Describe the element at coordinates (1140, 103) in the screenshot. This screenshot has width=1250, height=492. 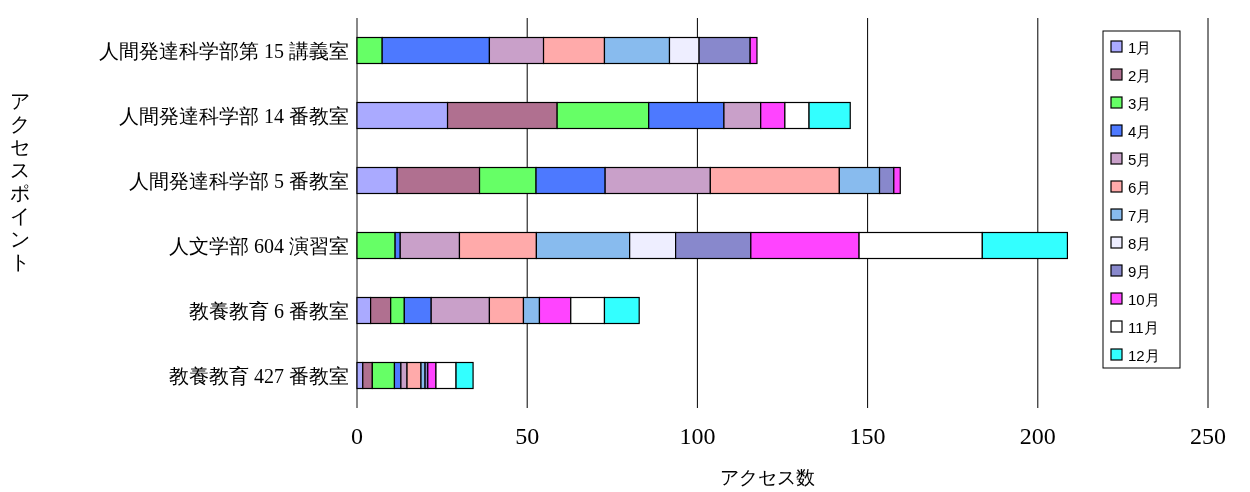
I see `legend-label: 3月` at that location.